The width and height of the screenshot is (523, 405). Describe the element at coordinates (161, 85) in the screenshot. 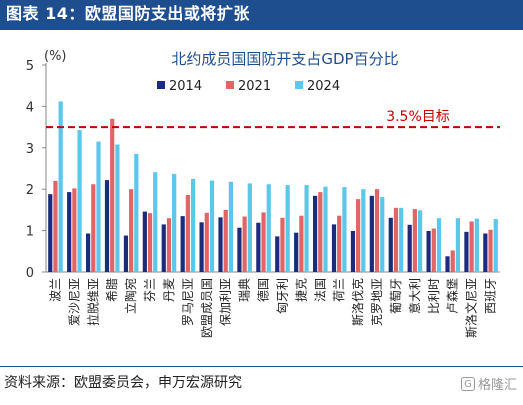

I see `legend-swatch-2014` at that location.